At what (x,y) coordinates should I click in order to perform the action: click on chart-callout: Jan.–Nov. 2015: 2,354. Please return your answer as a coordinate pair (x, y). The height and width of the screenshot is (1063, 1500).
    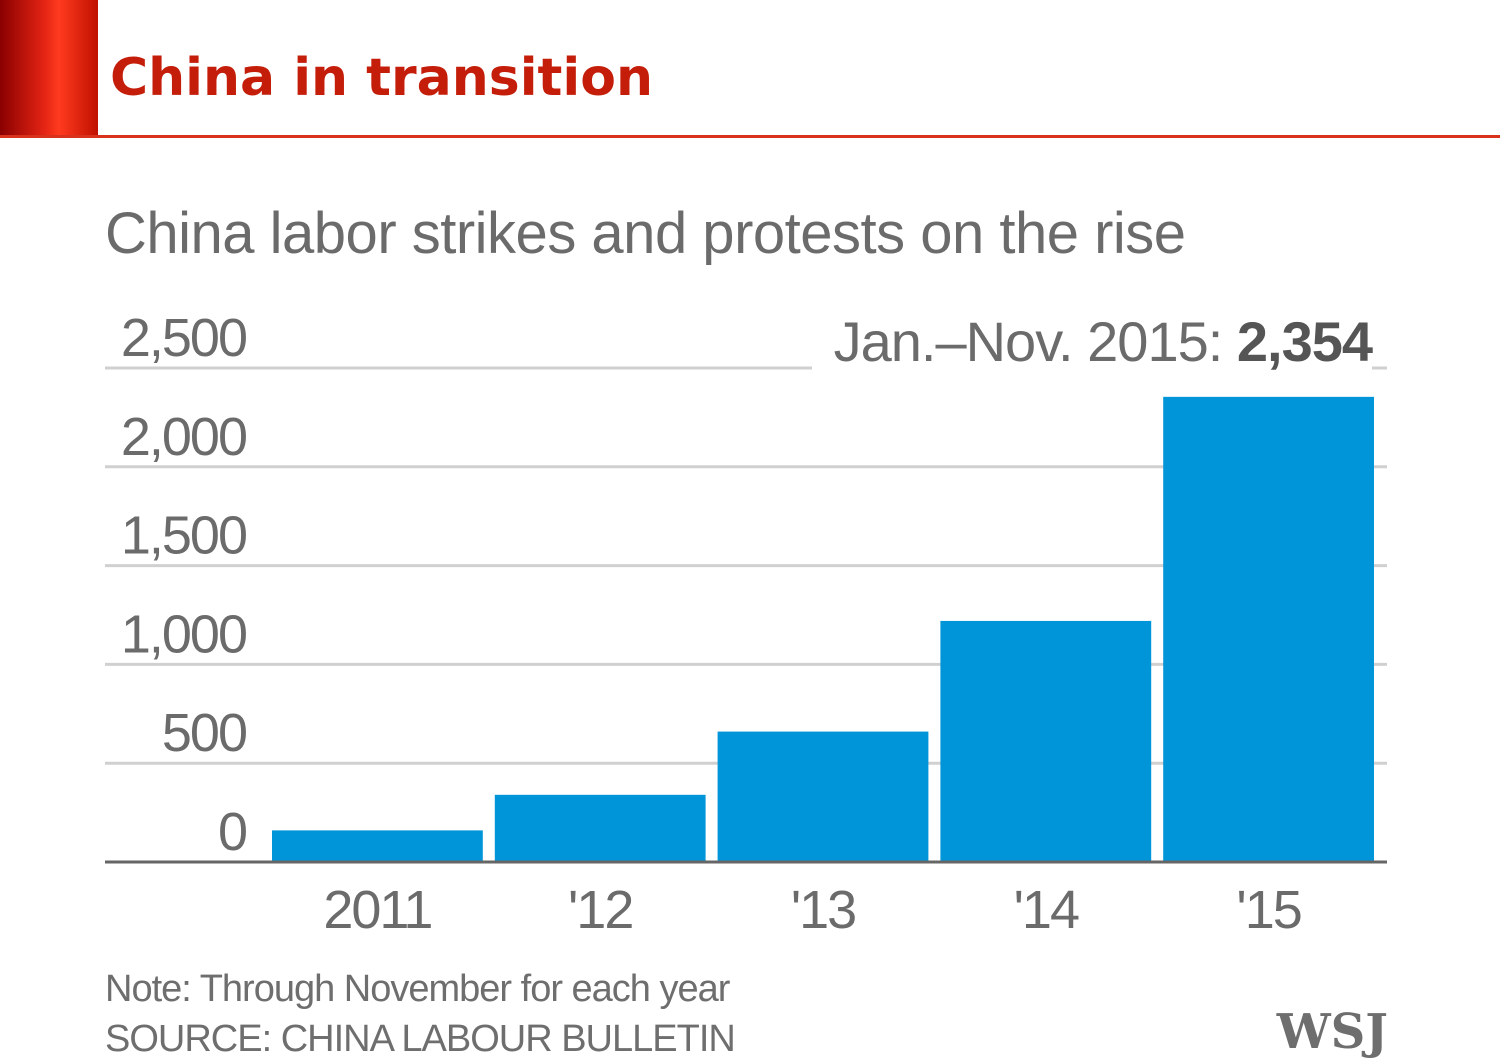
    Looking at the image, I should click on (1092, 342).